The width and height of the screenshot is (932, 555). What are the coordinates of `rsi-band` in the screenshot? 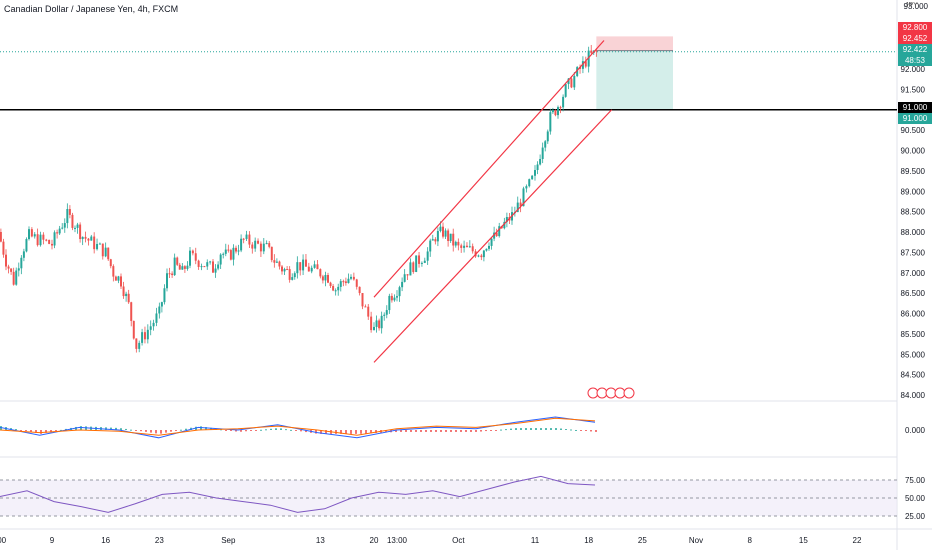 It's located at (448, 498).